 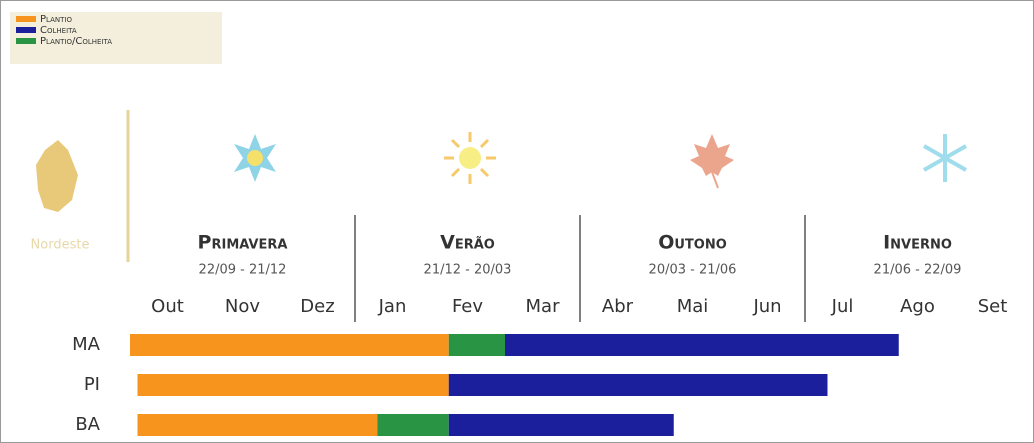 What do you see at coordinates (842, 306) in the screenshot?
I see `month-label: Jul` at bounding box center [842, 306].